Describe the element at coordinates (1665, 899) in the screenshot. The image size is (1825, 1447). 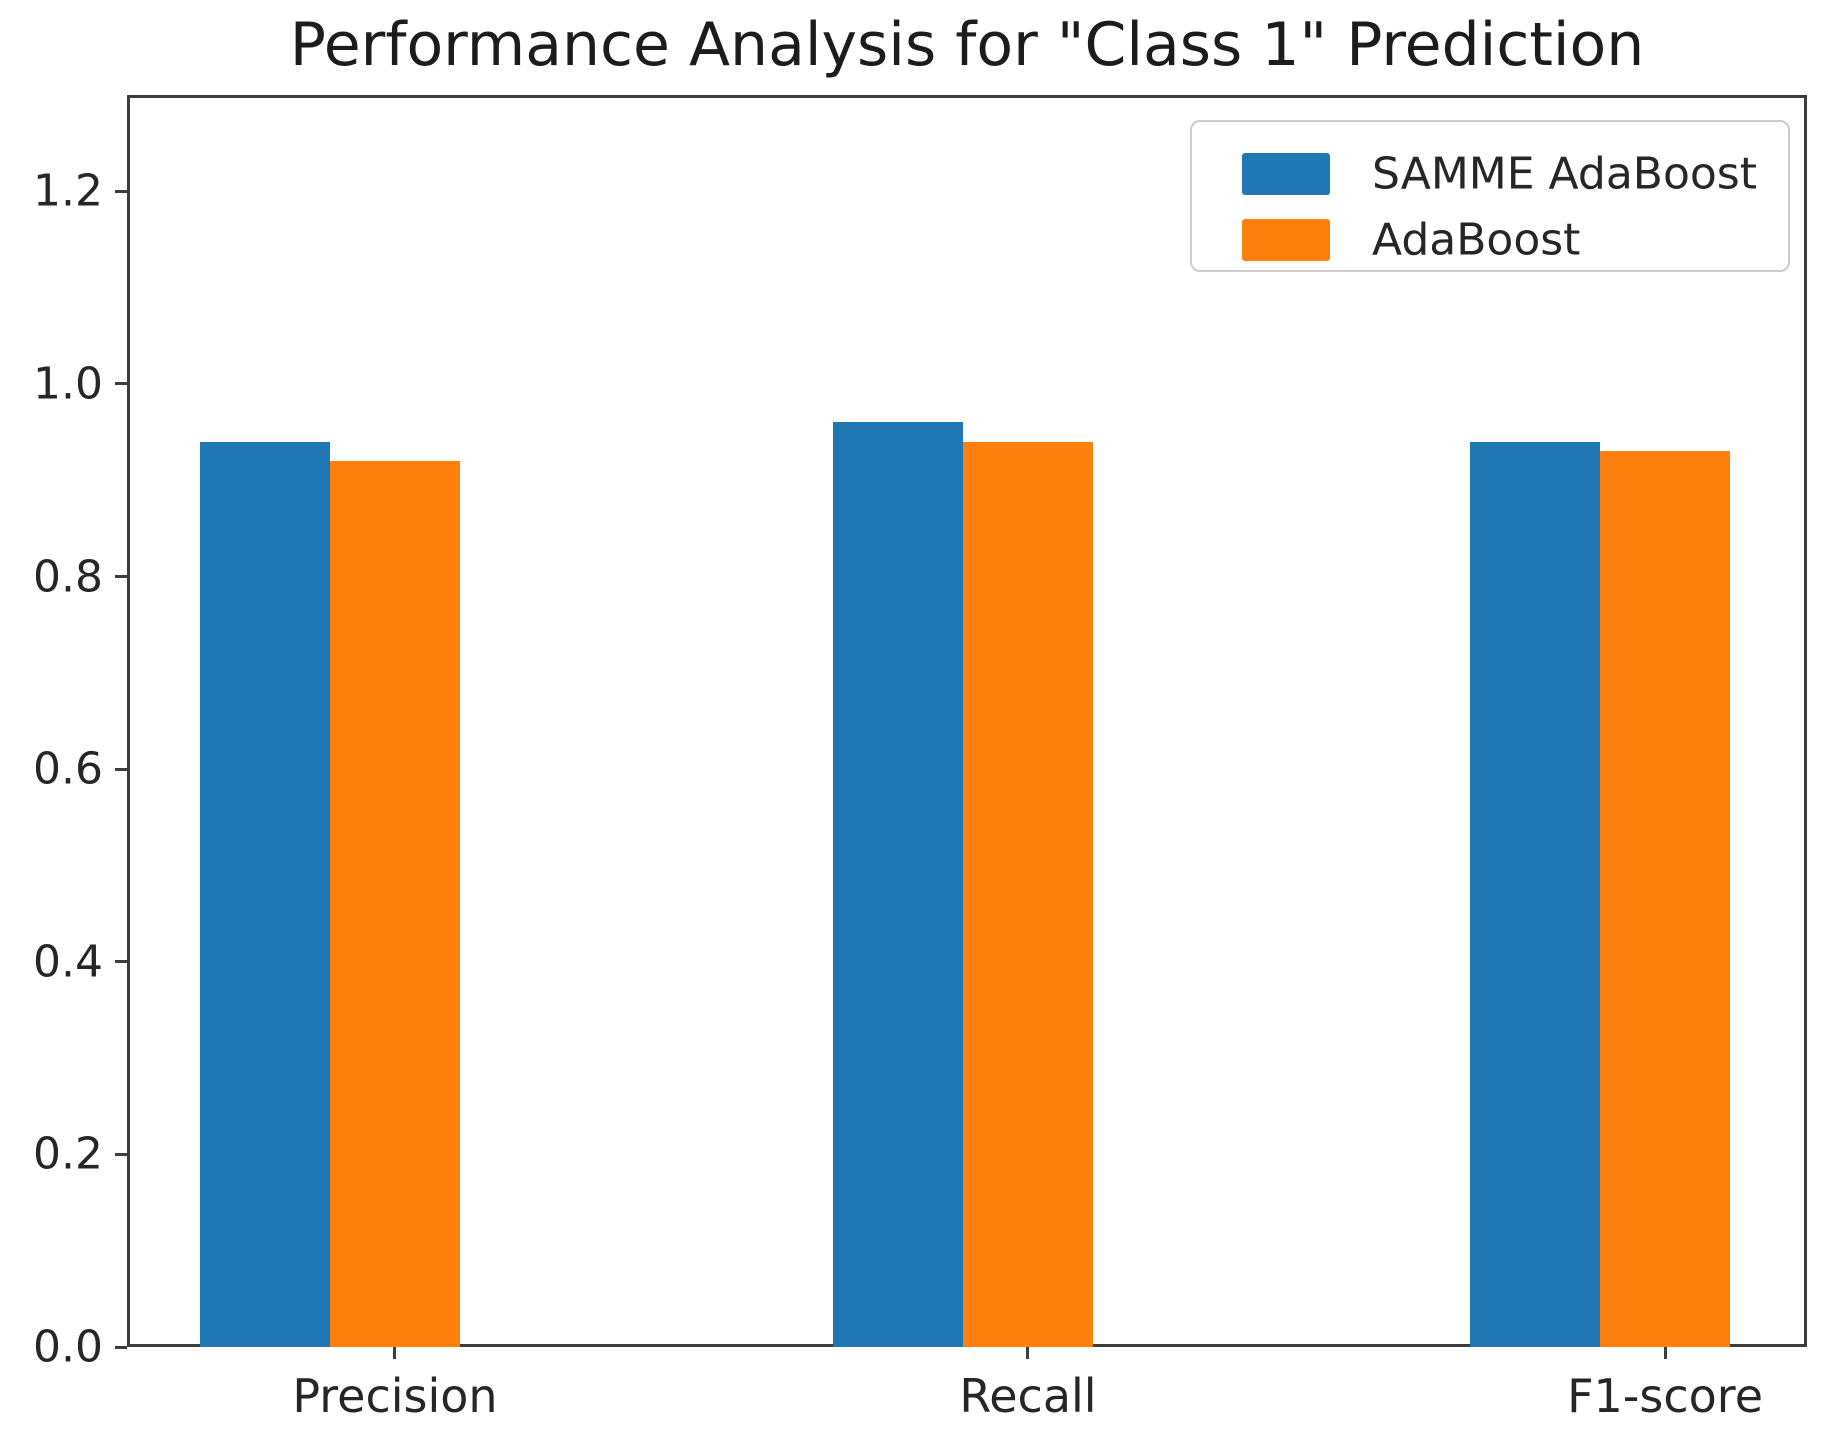
I see `bar-f1-score-adaboost` at that location.